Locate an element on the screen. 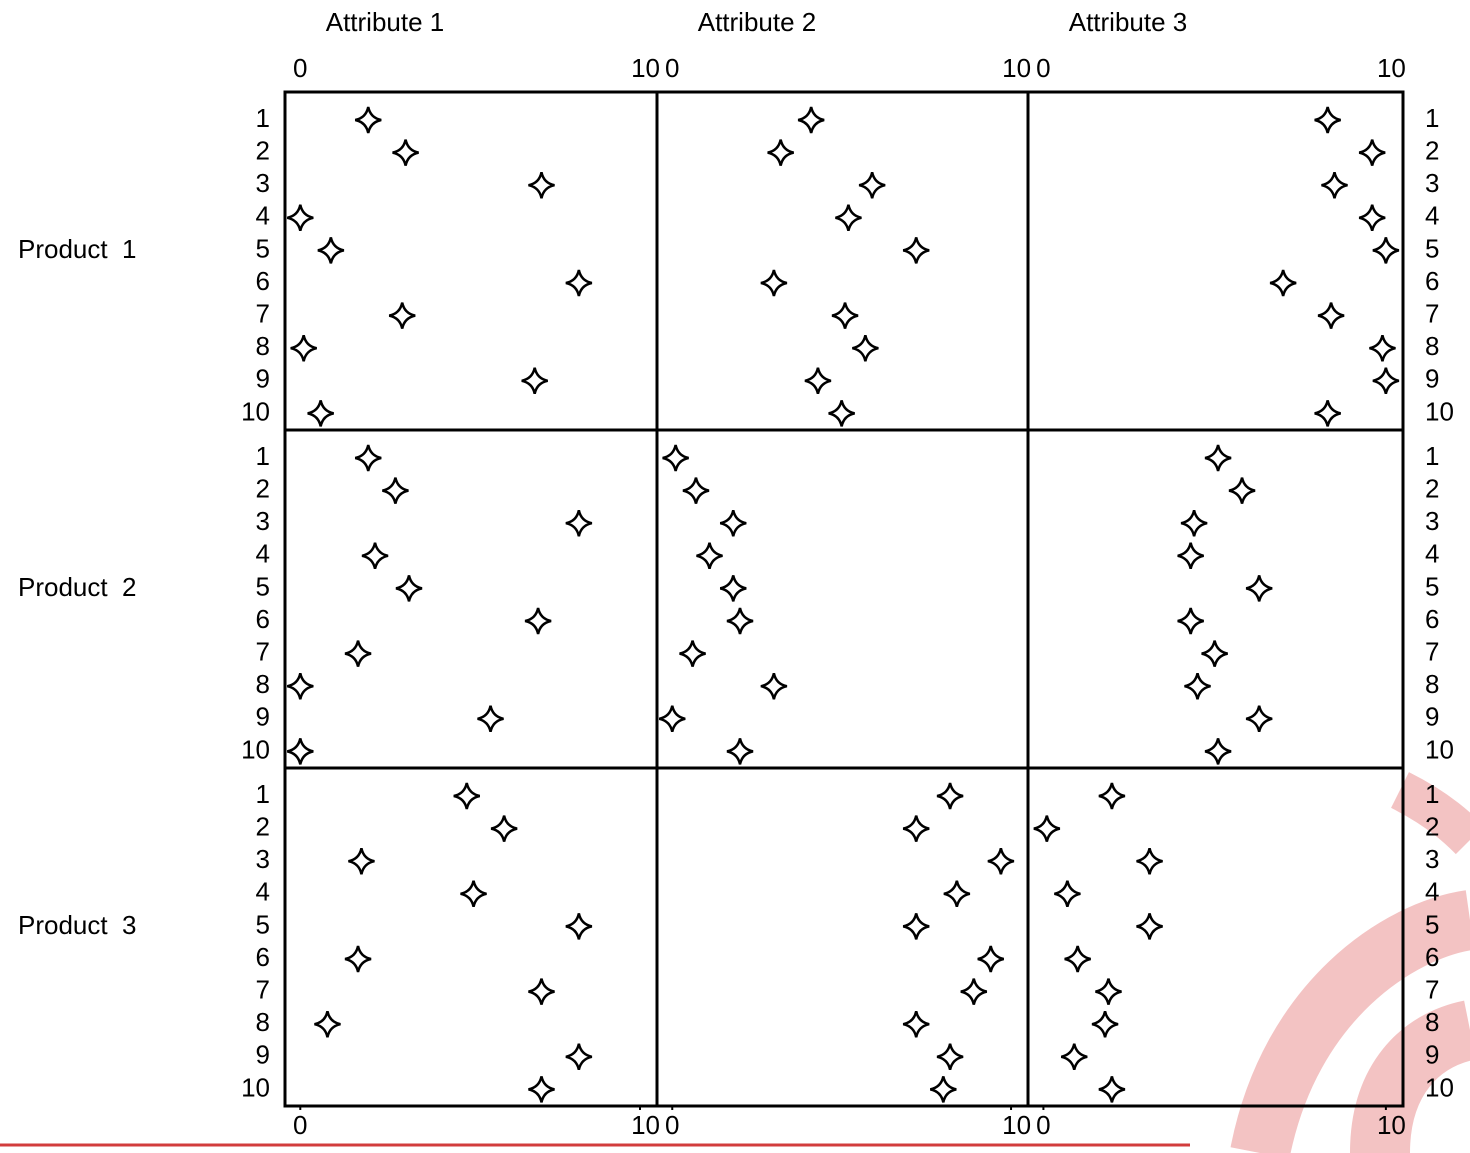 The width and height of the screenshot is (1470, 1153). column-title: Attribute 3 is located at coordinates (1128, 22).